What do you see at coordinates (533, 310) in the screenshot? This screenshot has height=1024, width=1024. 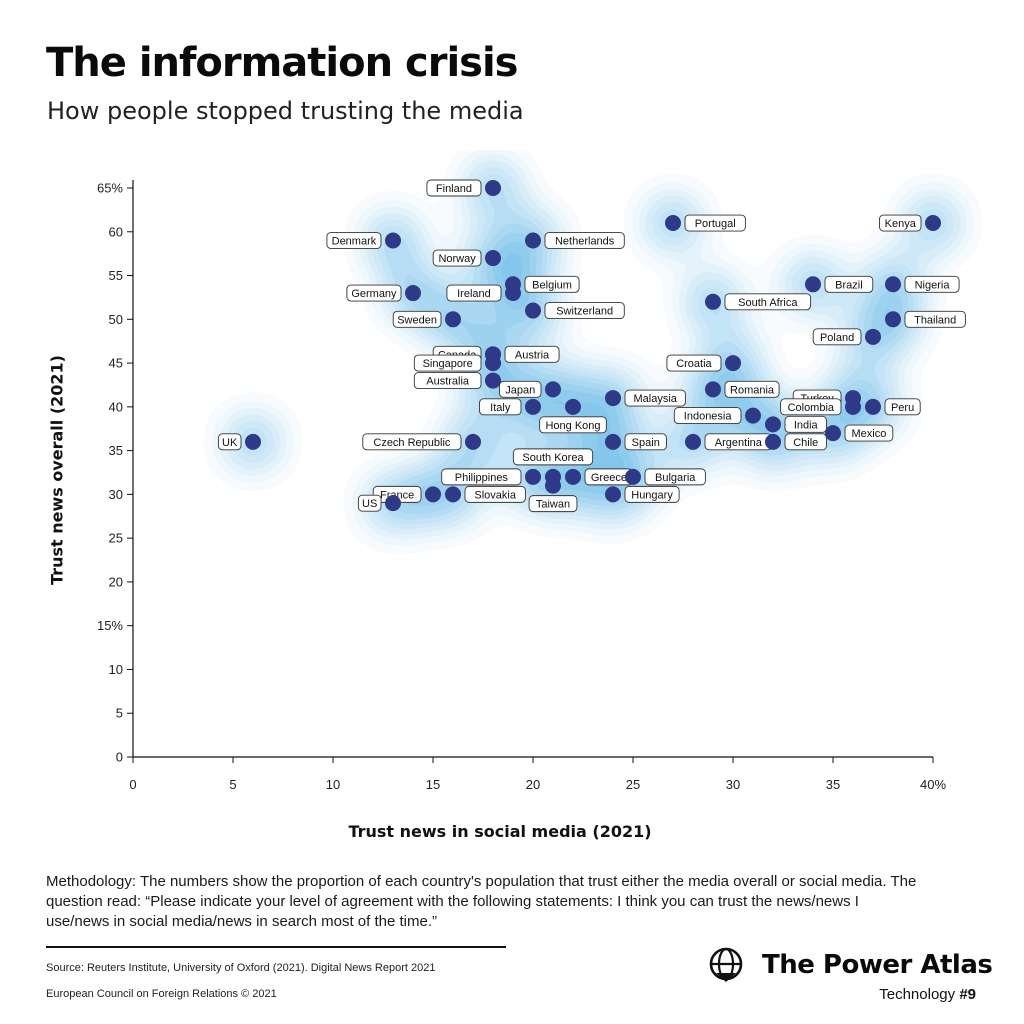 I see `data-point-switzerland` at bounding box center [533, 310].